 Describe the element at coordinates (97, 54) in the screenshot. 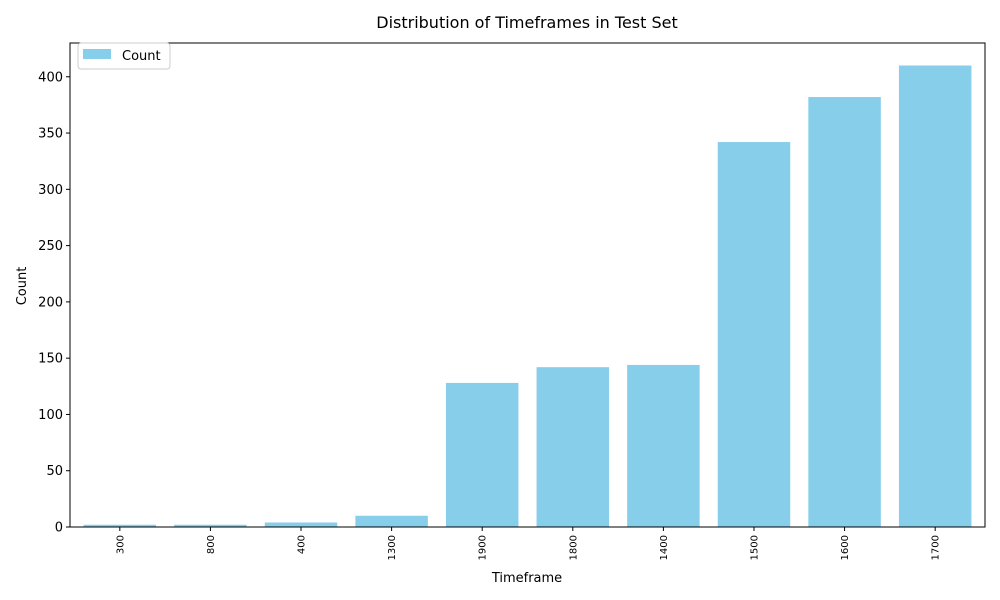

I see `legend-swatch` at that location.